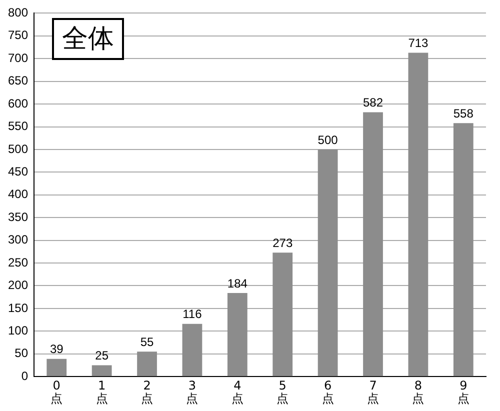  I want to click on x-tick-label: 9 点, so click(463, 392).